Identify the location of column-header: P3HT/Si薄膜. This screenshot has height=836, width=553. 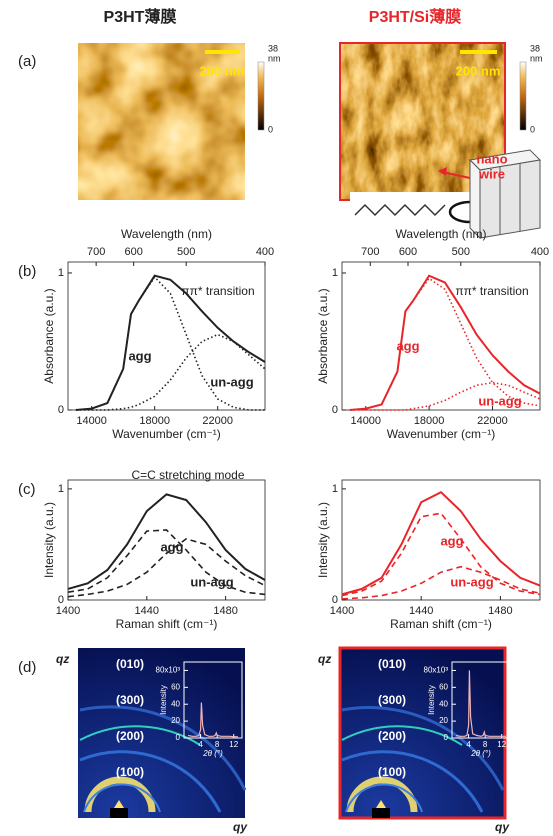
(415, 16).